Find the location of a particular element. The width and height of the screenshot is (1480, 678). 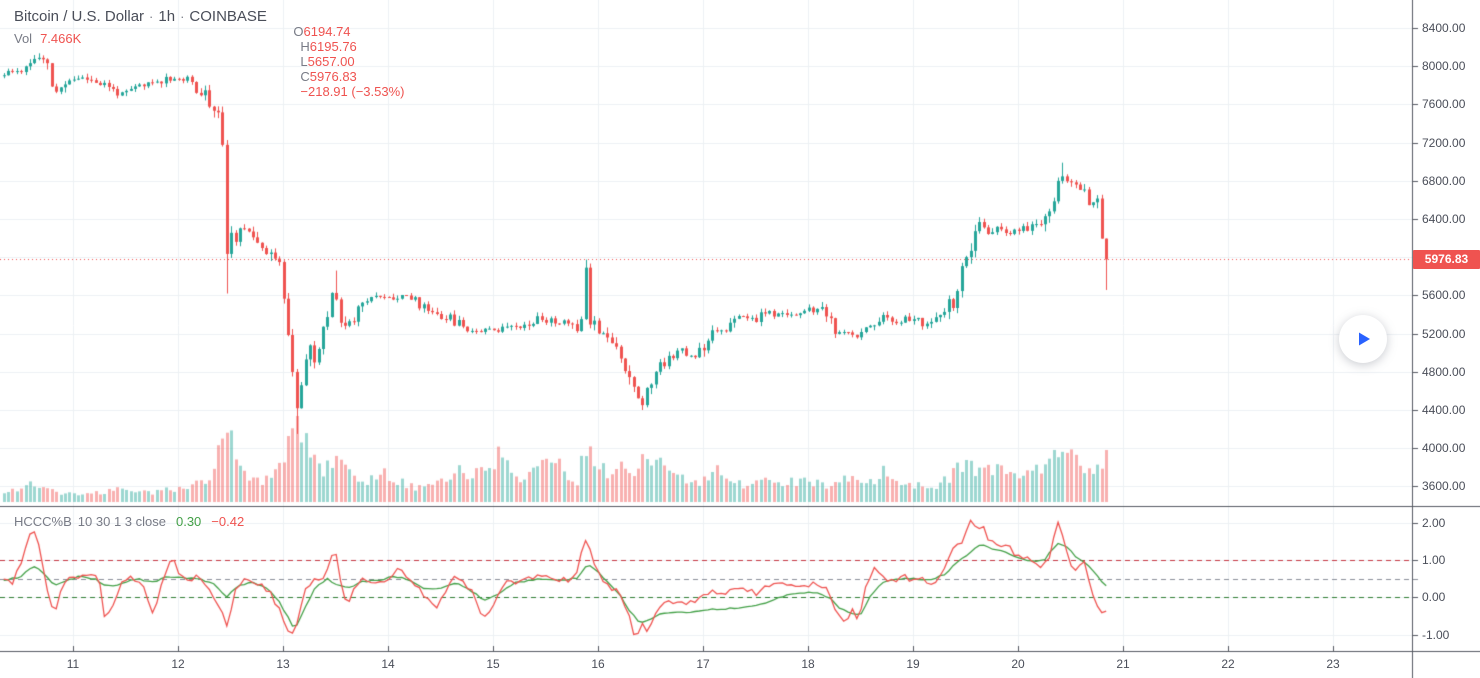

indicator-red-value: −0.42 is located at coordinates (228, 521).